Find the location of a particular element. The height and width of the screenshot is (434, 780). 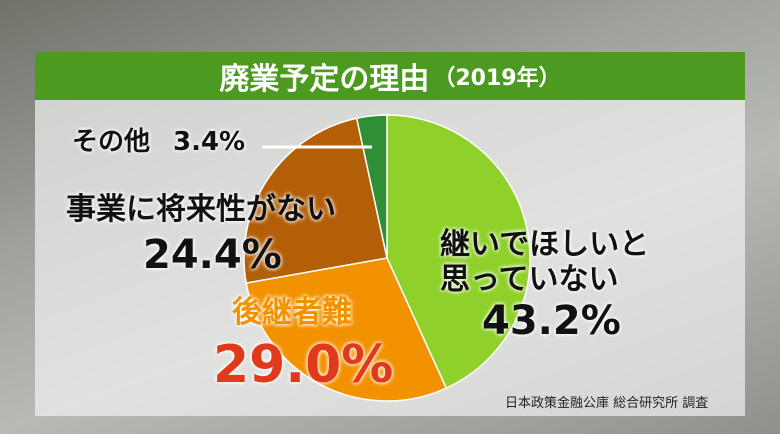

slice-label: 後継者難 is located at coordinates (292, 312).